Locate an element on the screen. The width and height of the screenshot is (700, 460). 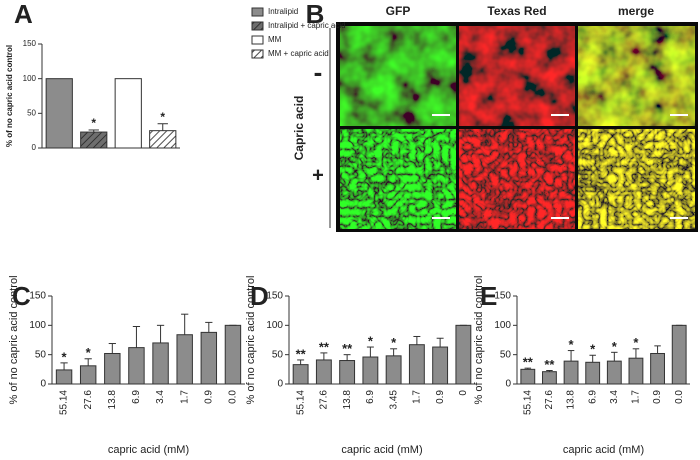
column-header: GFP is located at coordinates (398, 11).